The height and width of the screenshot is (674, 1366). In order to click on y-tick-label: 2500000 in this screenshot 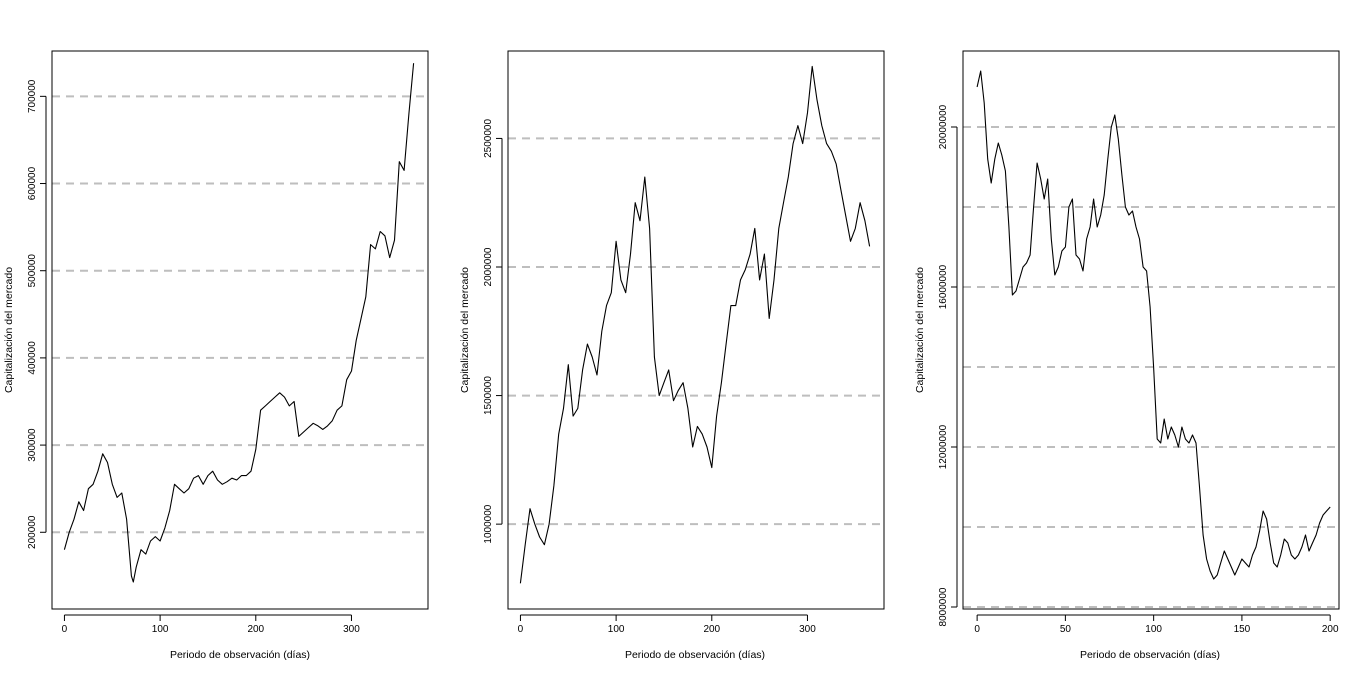, I will do `click(488, 138)`.